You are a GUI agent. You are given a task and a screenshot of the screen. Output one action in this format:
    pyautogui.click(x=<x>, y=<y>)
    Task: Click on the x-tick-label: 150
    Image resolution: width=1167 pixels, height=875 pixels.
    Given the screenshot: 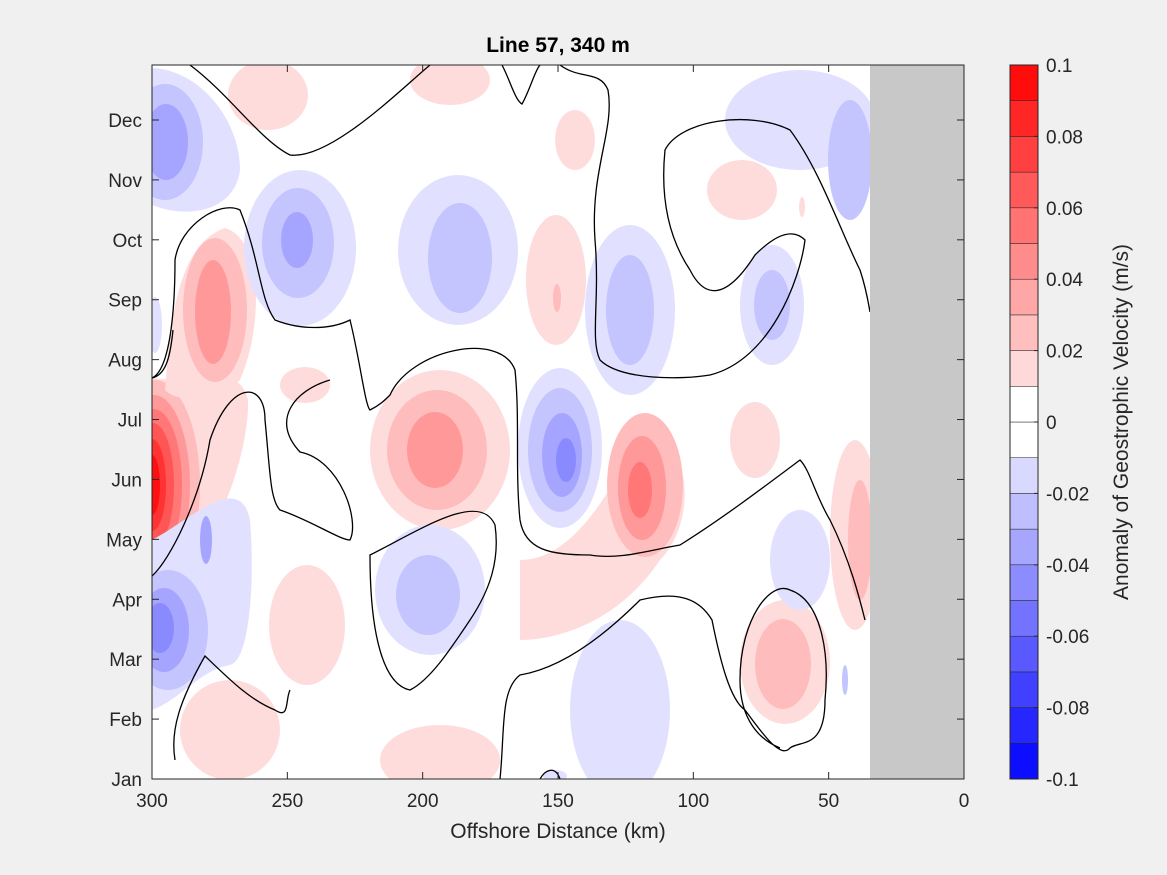 What is the action you would take?
    pyautogui.click(x=558, y=801)
    